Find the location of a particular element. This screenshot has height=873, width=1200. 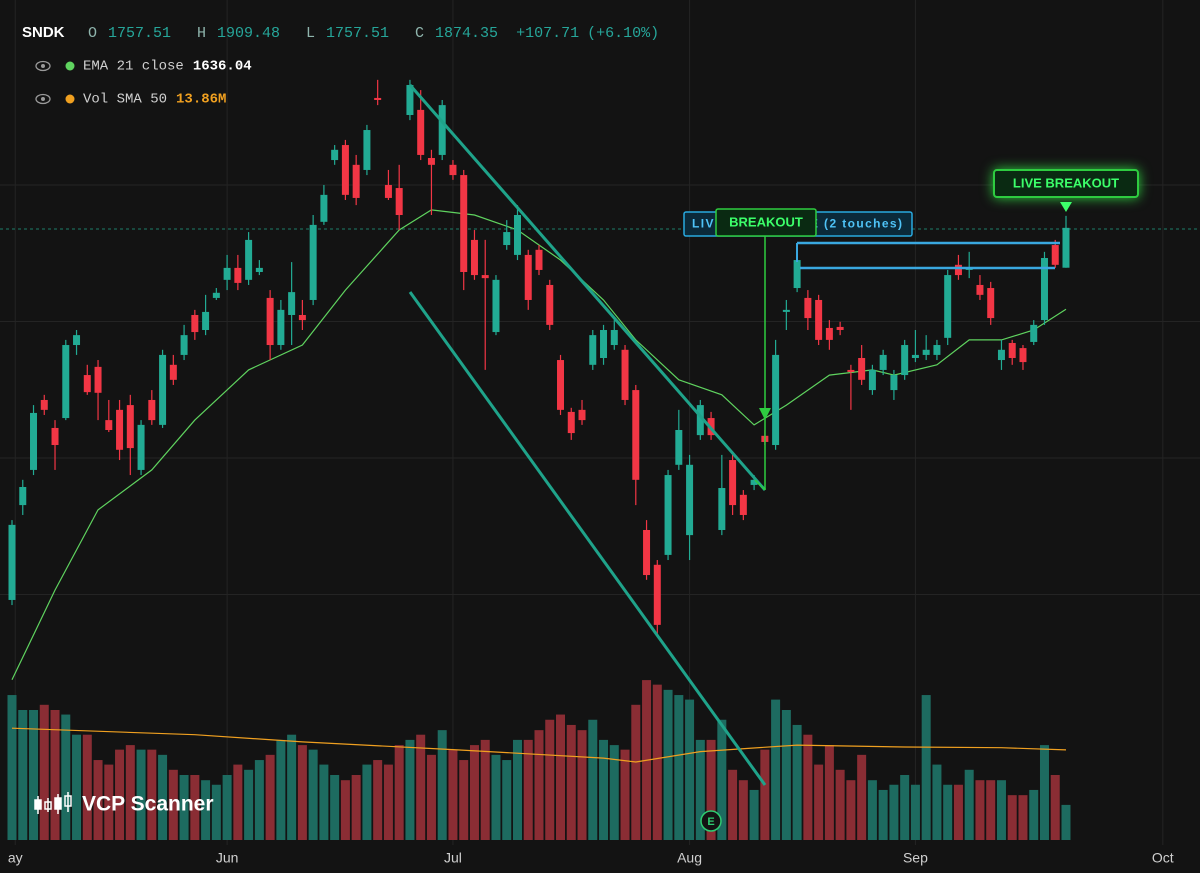

watermark-icon is located at coordinates (53, 803).